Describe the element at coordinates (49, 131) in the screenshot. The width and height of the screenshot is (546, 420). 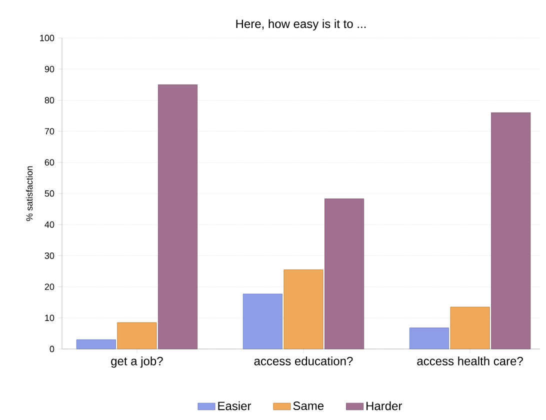
I see `y-tick-label: 70` at that location.